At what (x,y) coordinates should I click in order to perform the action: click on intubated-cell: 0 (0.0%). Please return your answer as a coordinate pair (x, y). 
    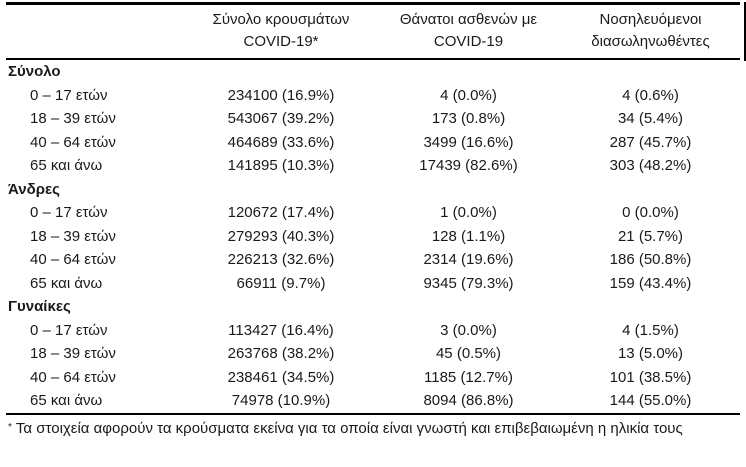
    Looking at the image, I should click on (650, 212).